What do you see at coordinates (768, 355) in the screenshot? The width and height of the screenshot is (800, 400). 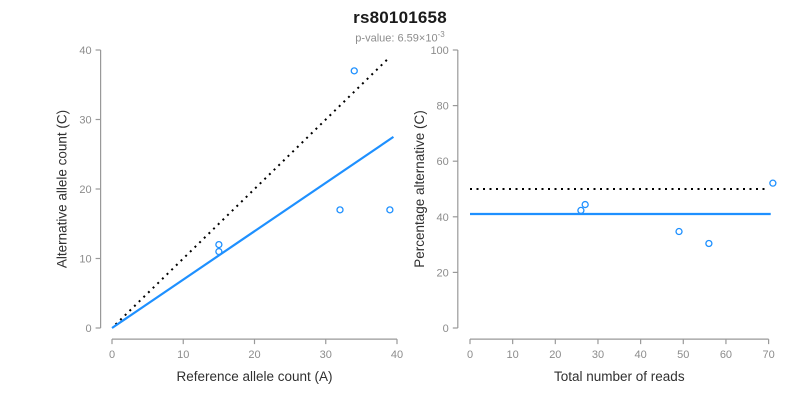 I see `x-tick-label: 70` at bounding box center [768, 355].